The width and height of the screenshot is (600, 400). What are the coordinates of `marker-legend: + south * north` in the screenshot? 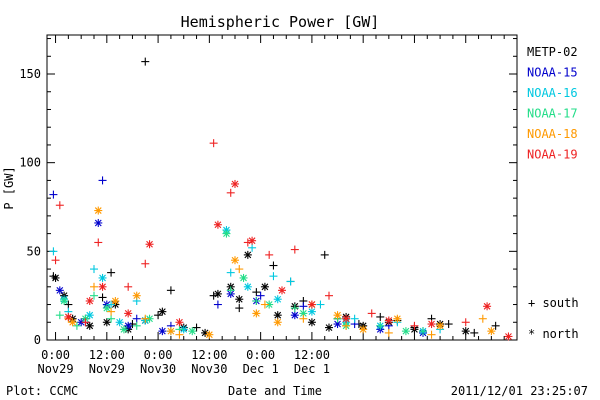 It's located at (553, 318).